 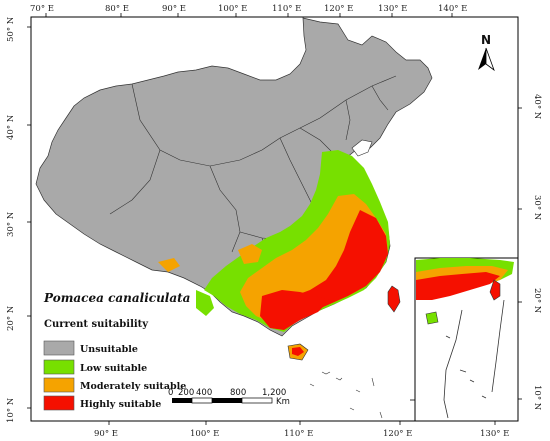 I want to click on bottom-longitude-labels: 90° E 100° E 110° E 120° E 130° E, so click(x=301, y=434).